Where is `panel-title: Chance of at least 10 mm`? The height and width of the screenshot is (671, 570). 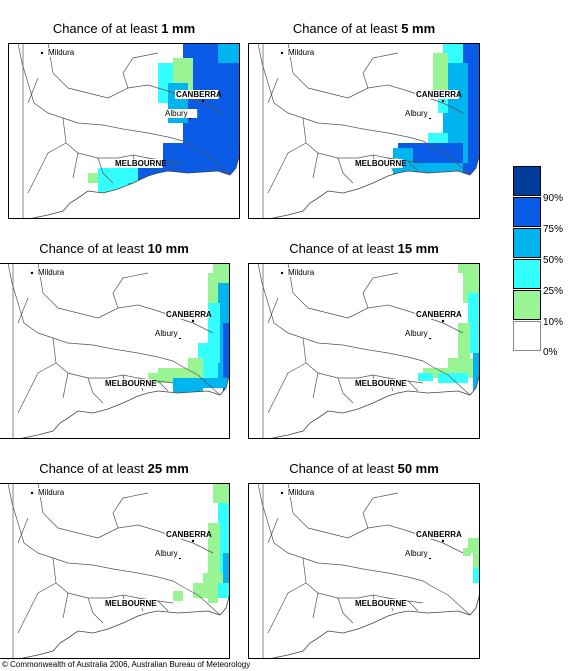
panel-title: Chance of at least 10 mm is located at coordinates (114, 248).